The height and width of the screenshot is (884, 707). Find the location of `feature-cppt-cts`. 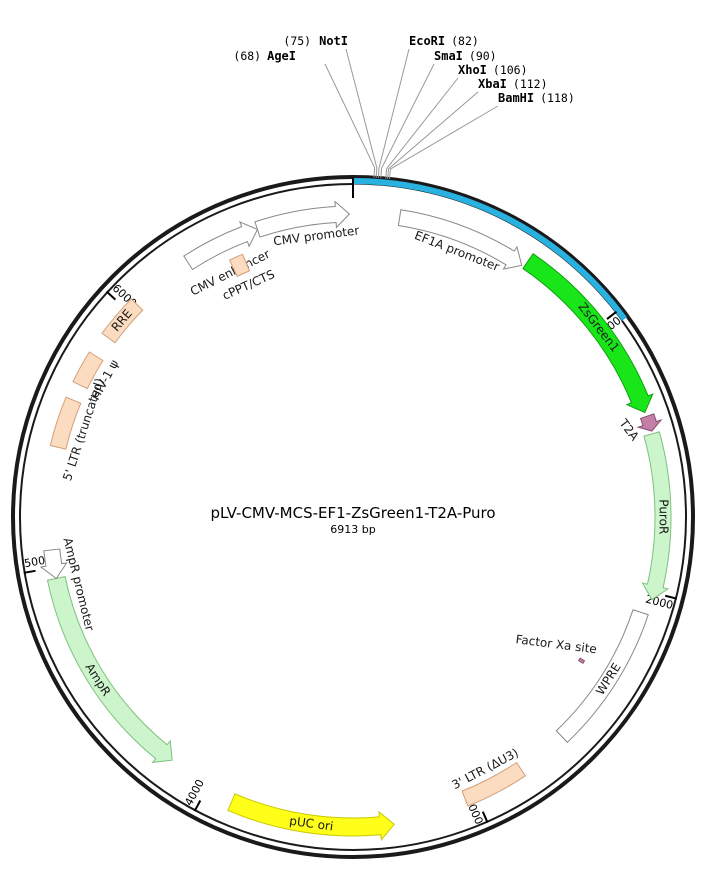

feature-cppt-cts is located at coordinates (239, 265).